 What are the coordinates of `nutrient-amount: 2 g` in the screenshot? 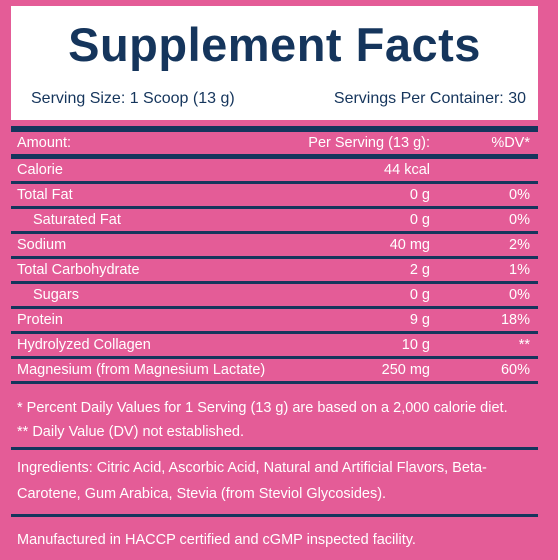 It's located at (419, 270).